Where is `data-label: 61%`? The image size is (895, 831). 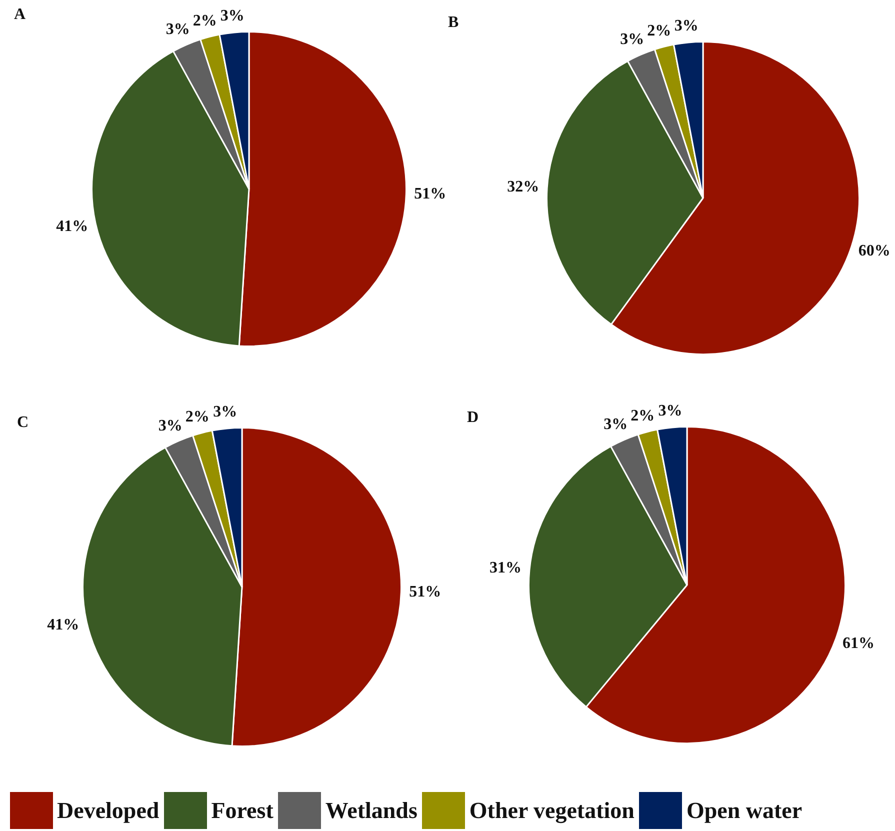
data-label: 61% is located at coordinates (858, 643).